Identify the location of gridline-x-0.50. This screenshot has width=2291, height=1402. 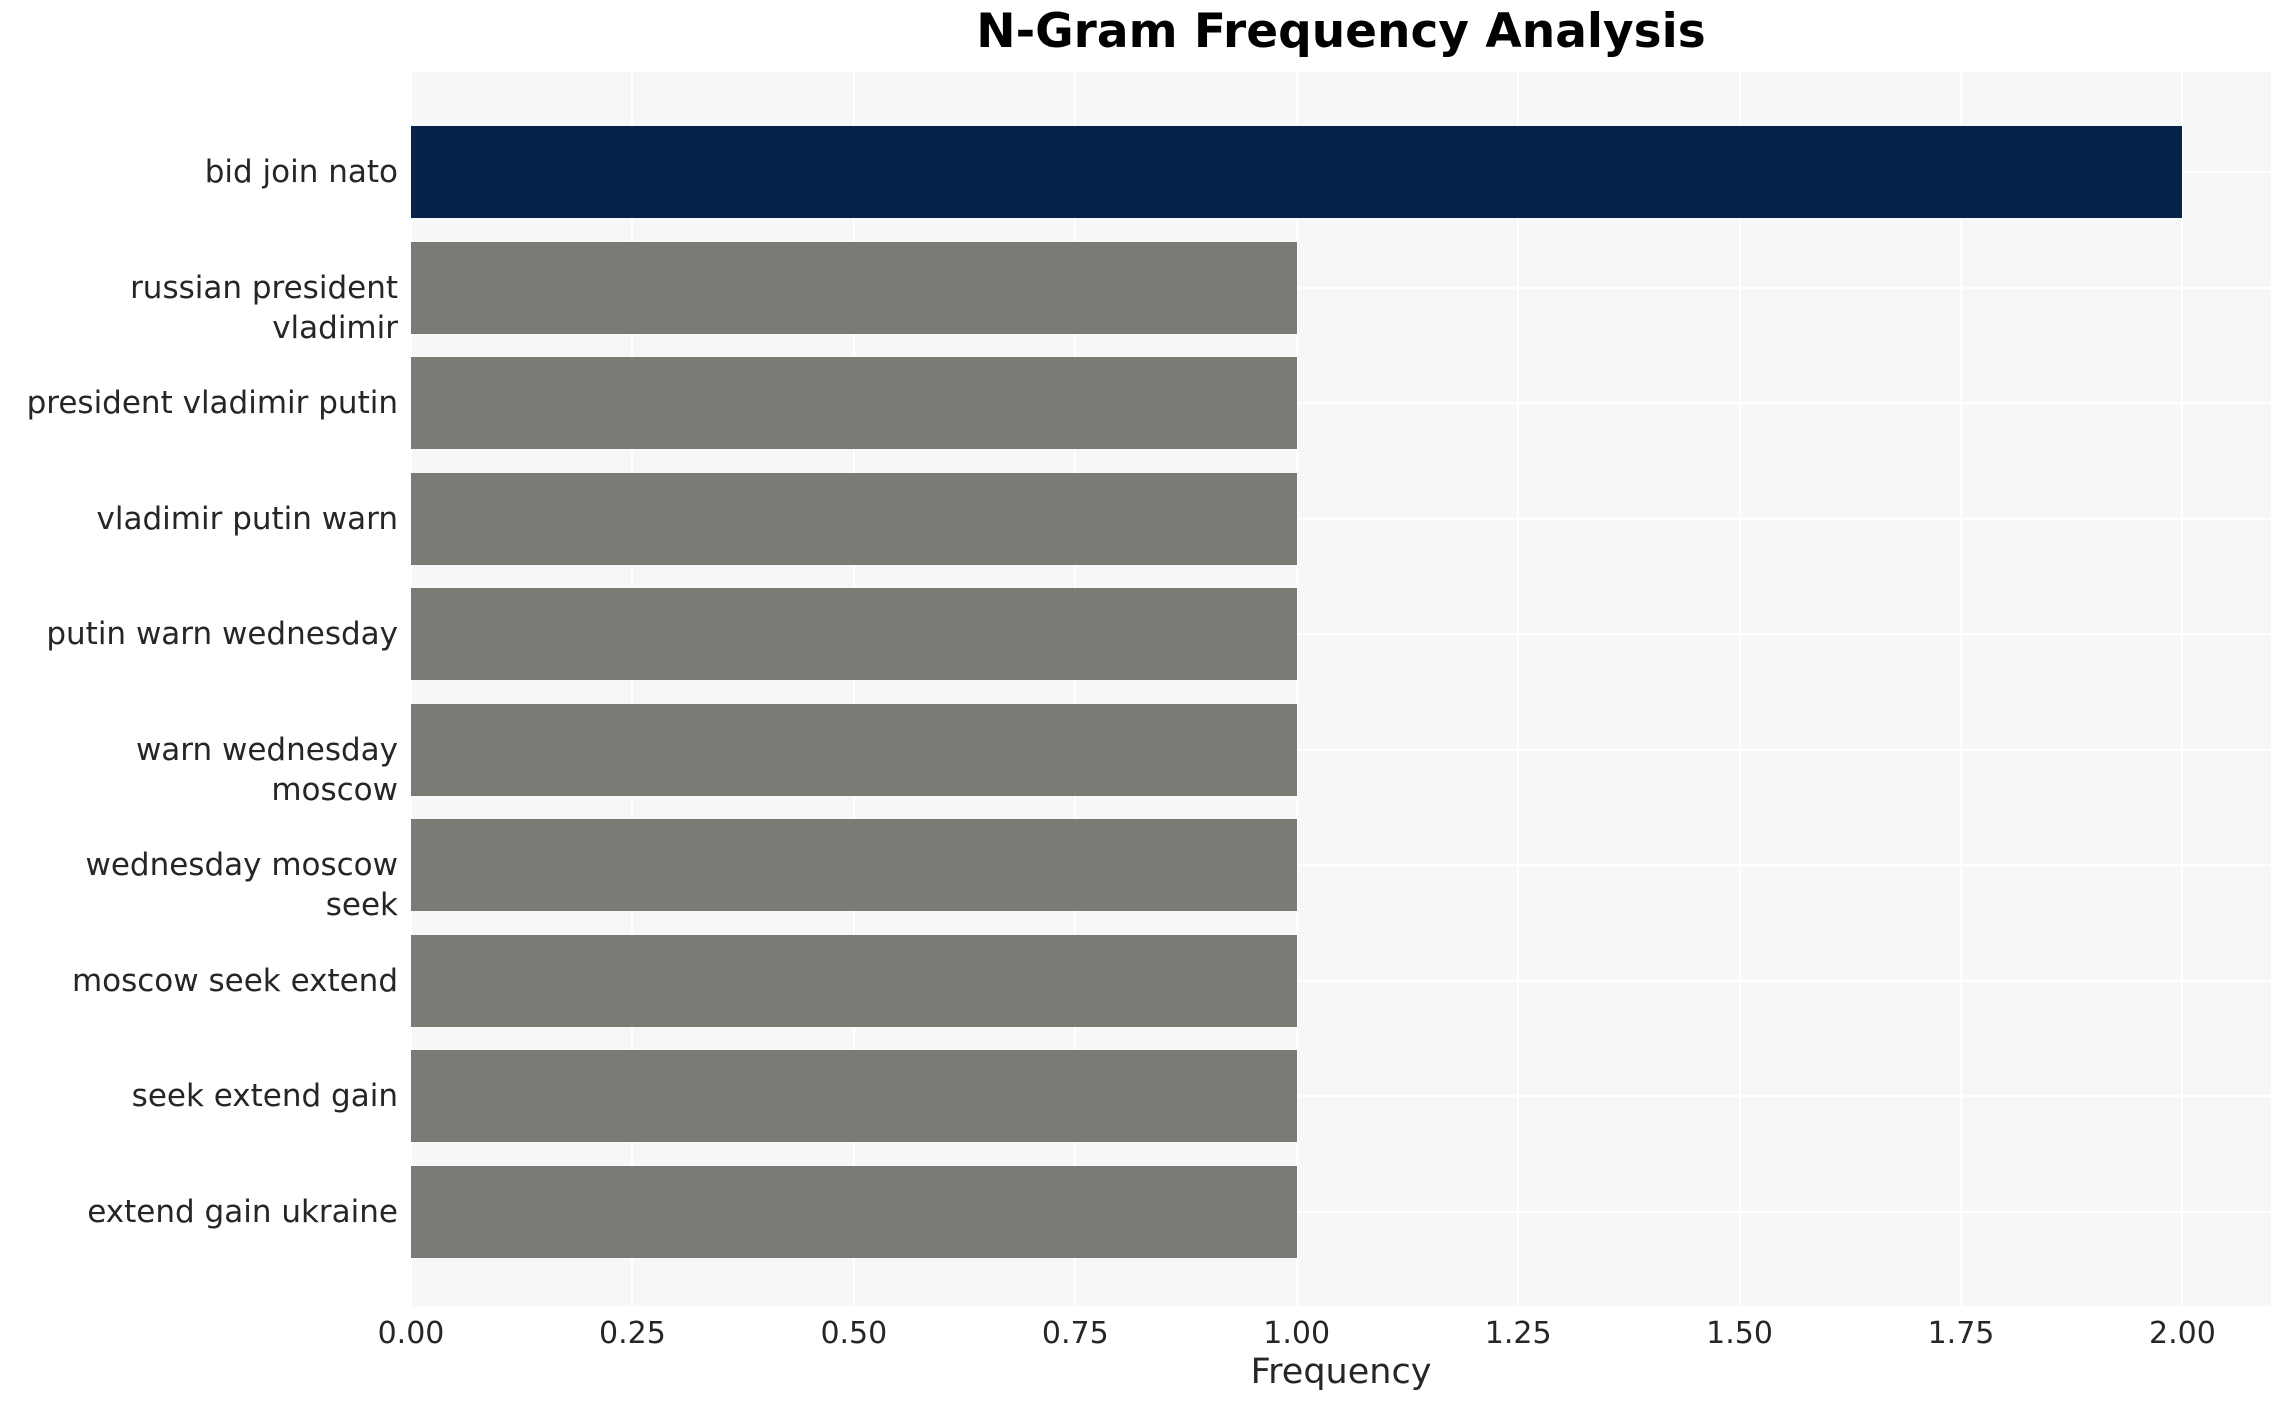
(853, 689).